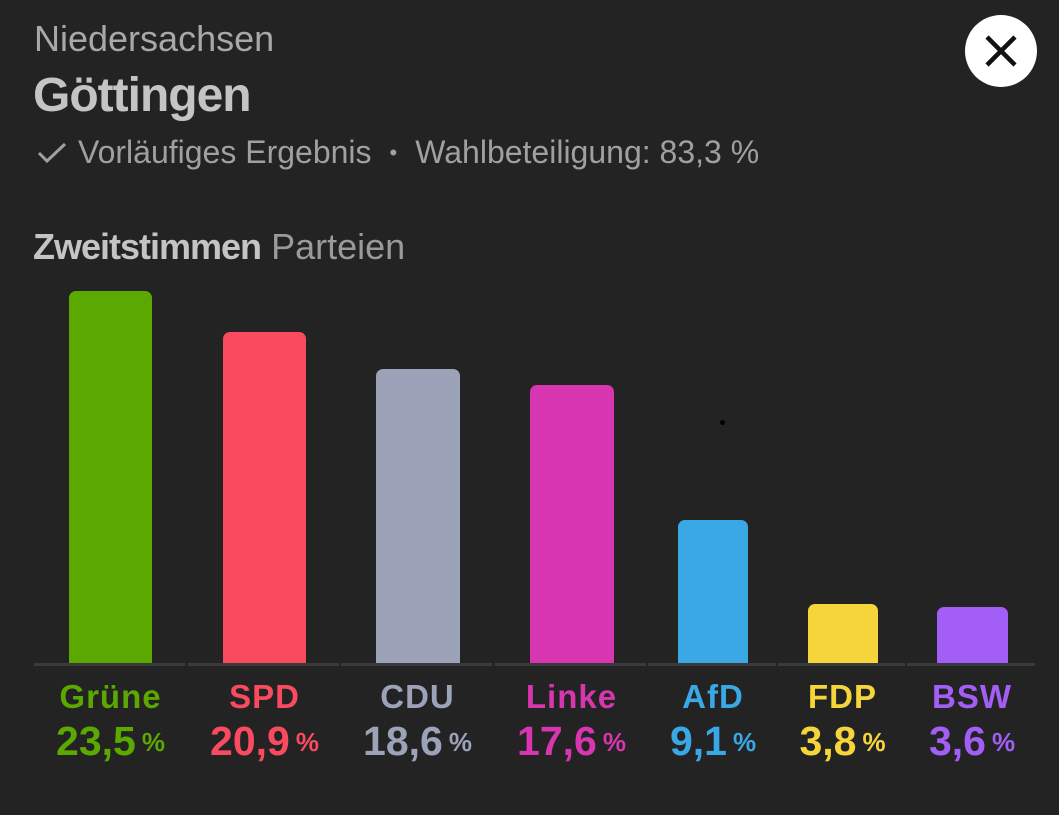 This screenshot has height=815, width=1059. What do you see at coordinates (154, 38) in the screenshot?
I see `state-name: Niedersachsen` at bounding box center [154, 38].